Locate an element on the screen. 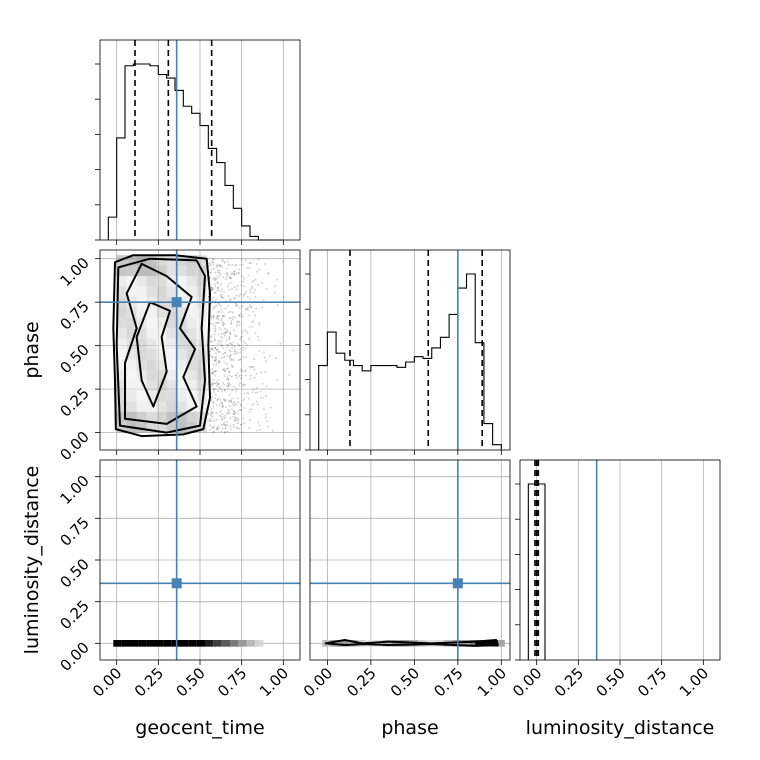  grid-lines is located at coordinates (410, 560).